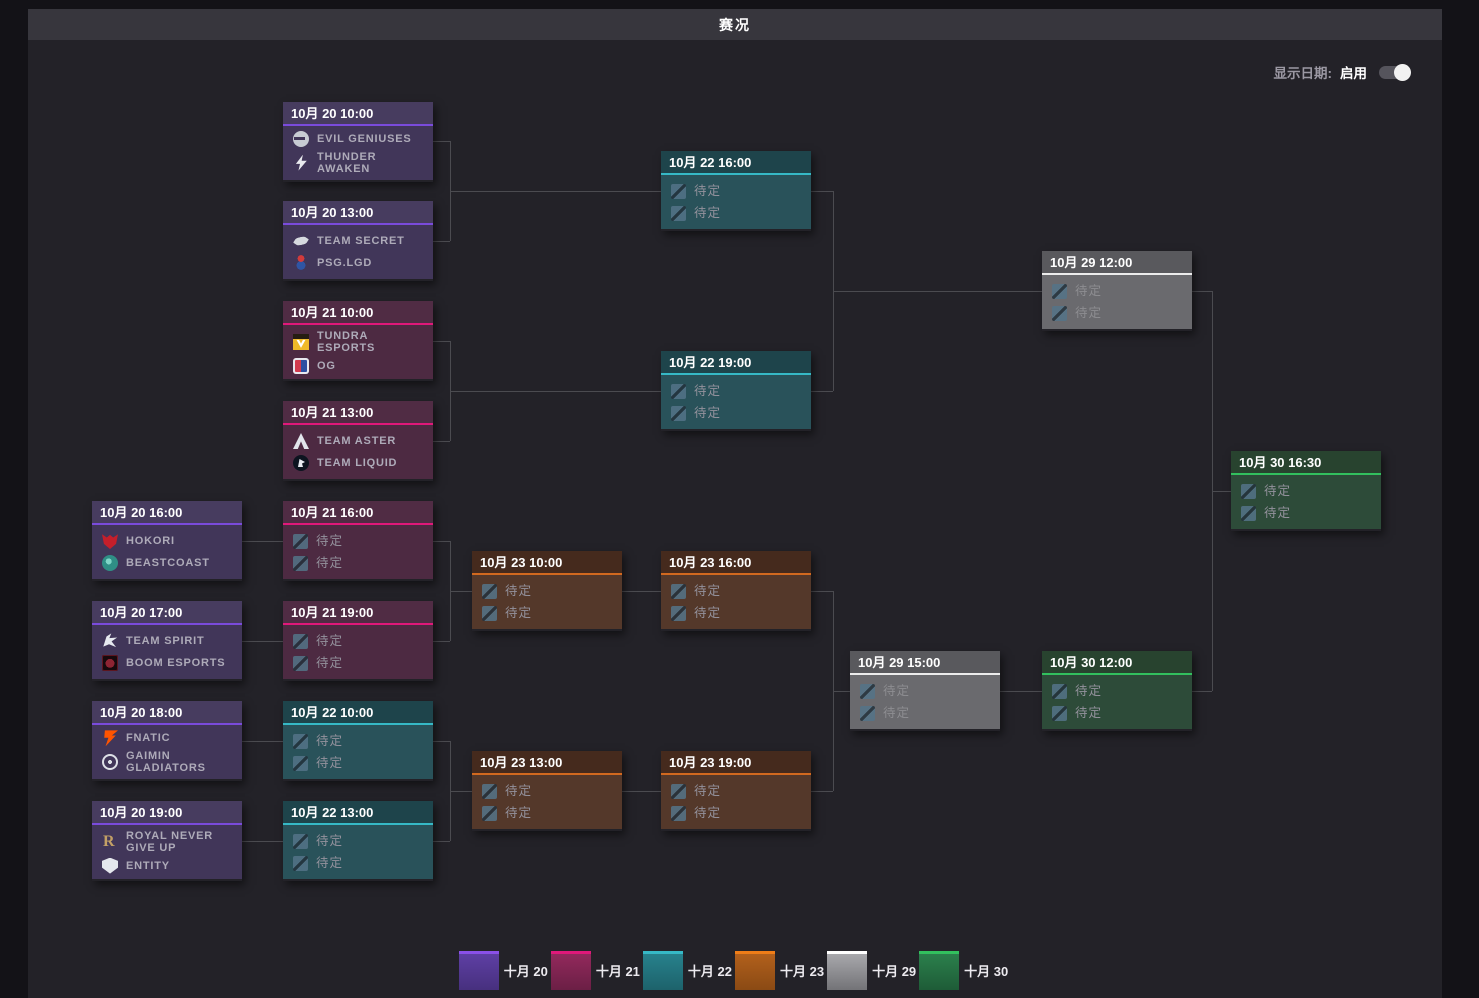  I want to click on match-box: 10月 23 10:00 待定 待定, so click(547, 591).